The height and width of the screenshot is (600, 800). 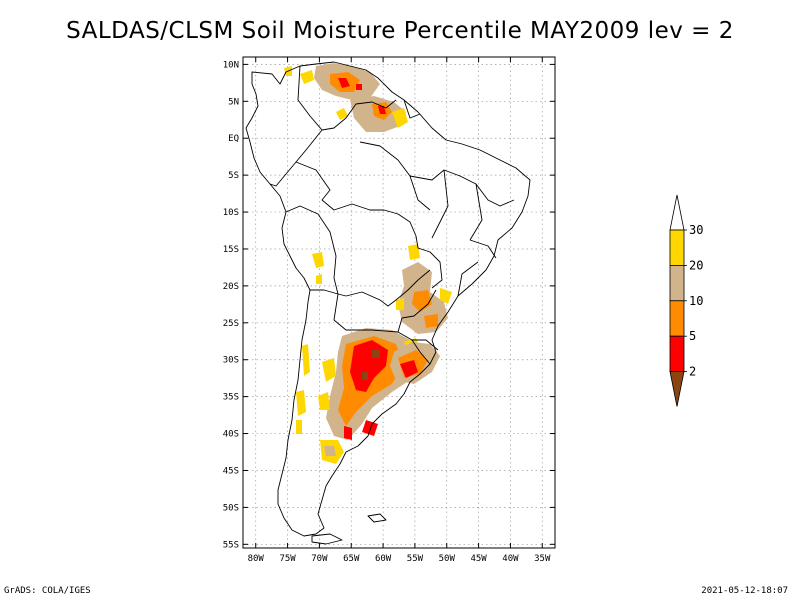 I want to click on patch-uruguay-red, so click(x=409, y=369).